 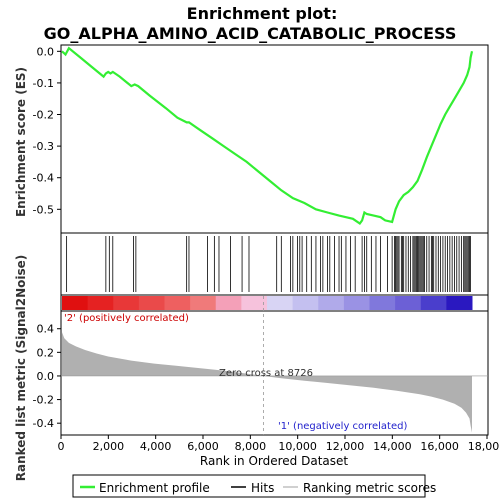 I want to click on legend-label-hits: Hits, so click(x=262, y=488).